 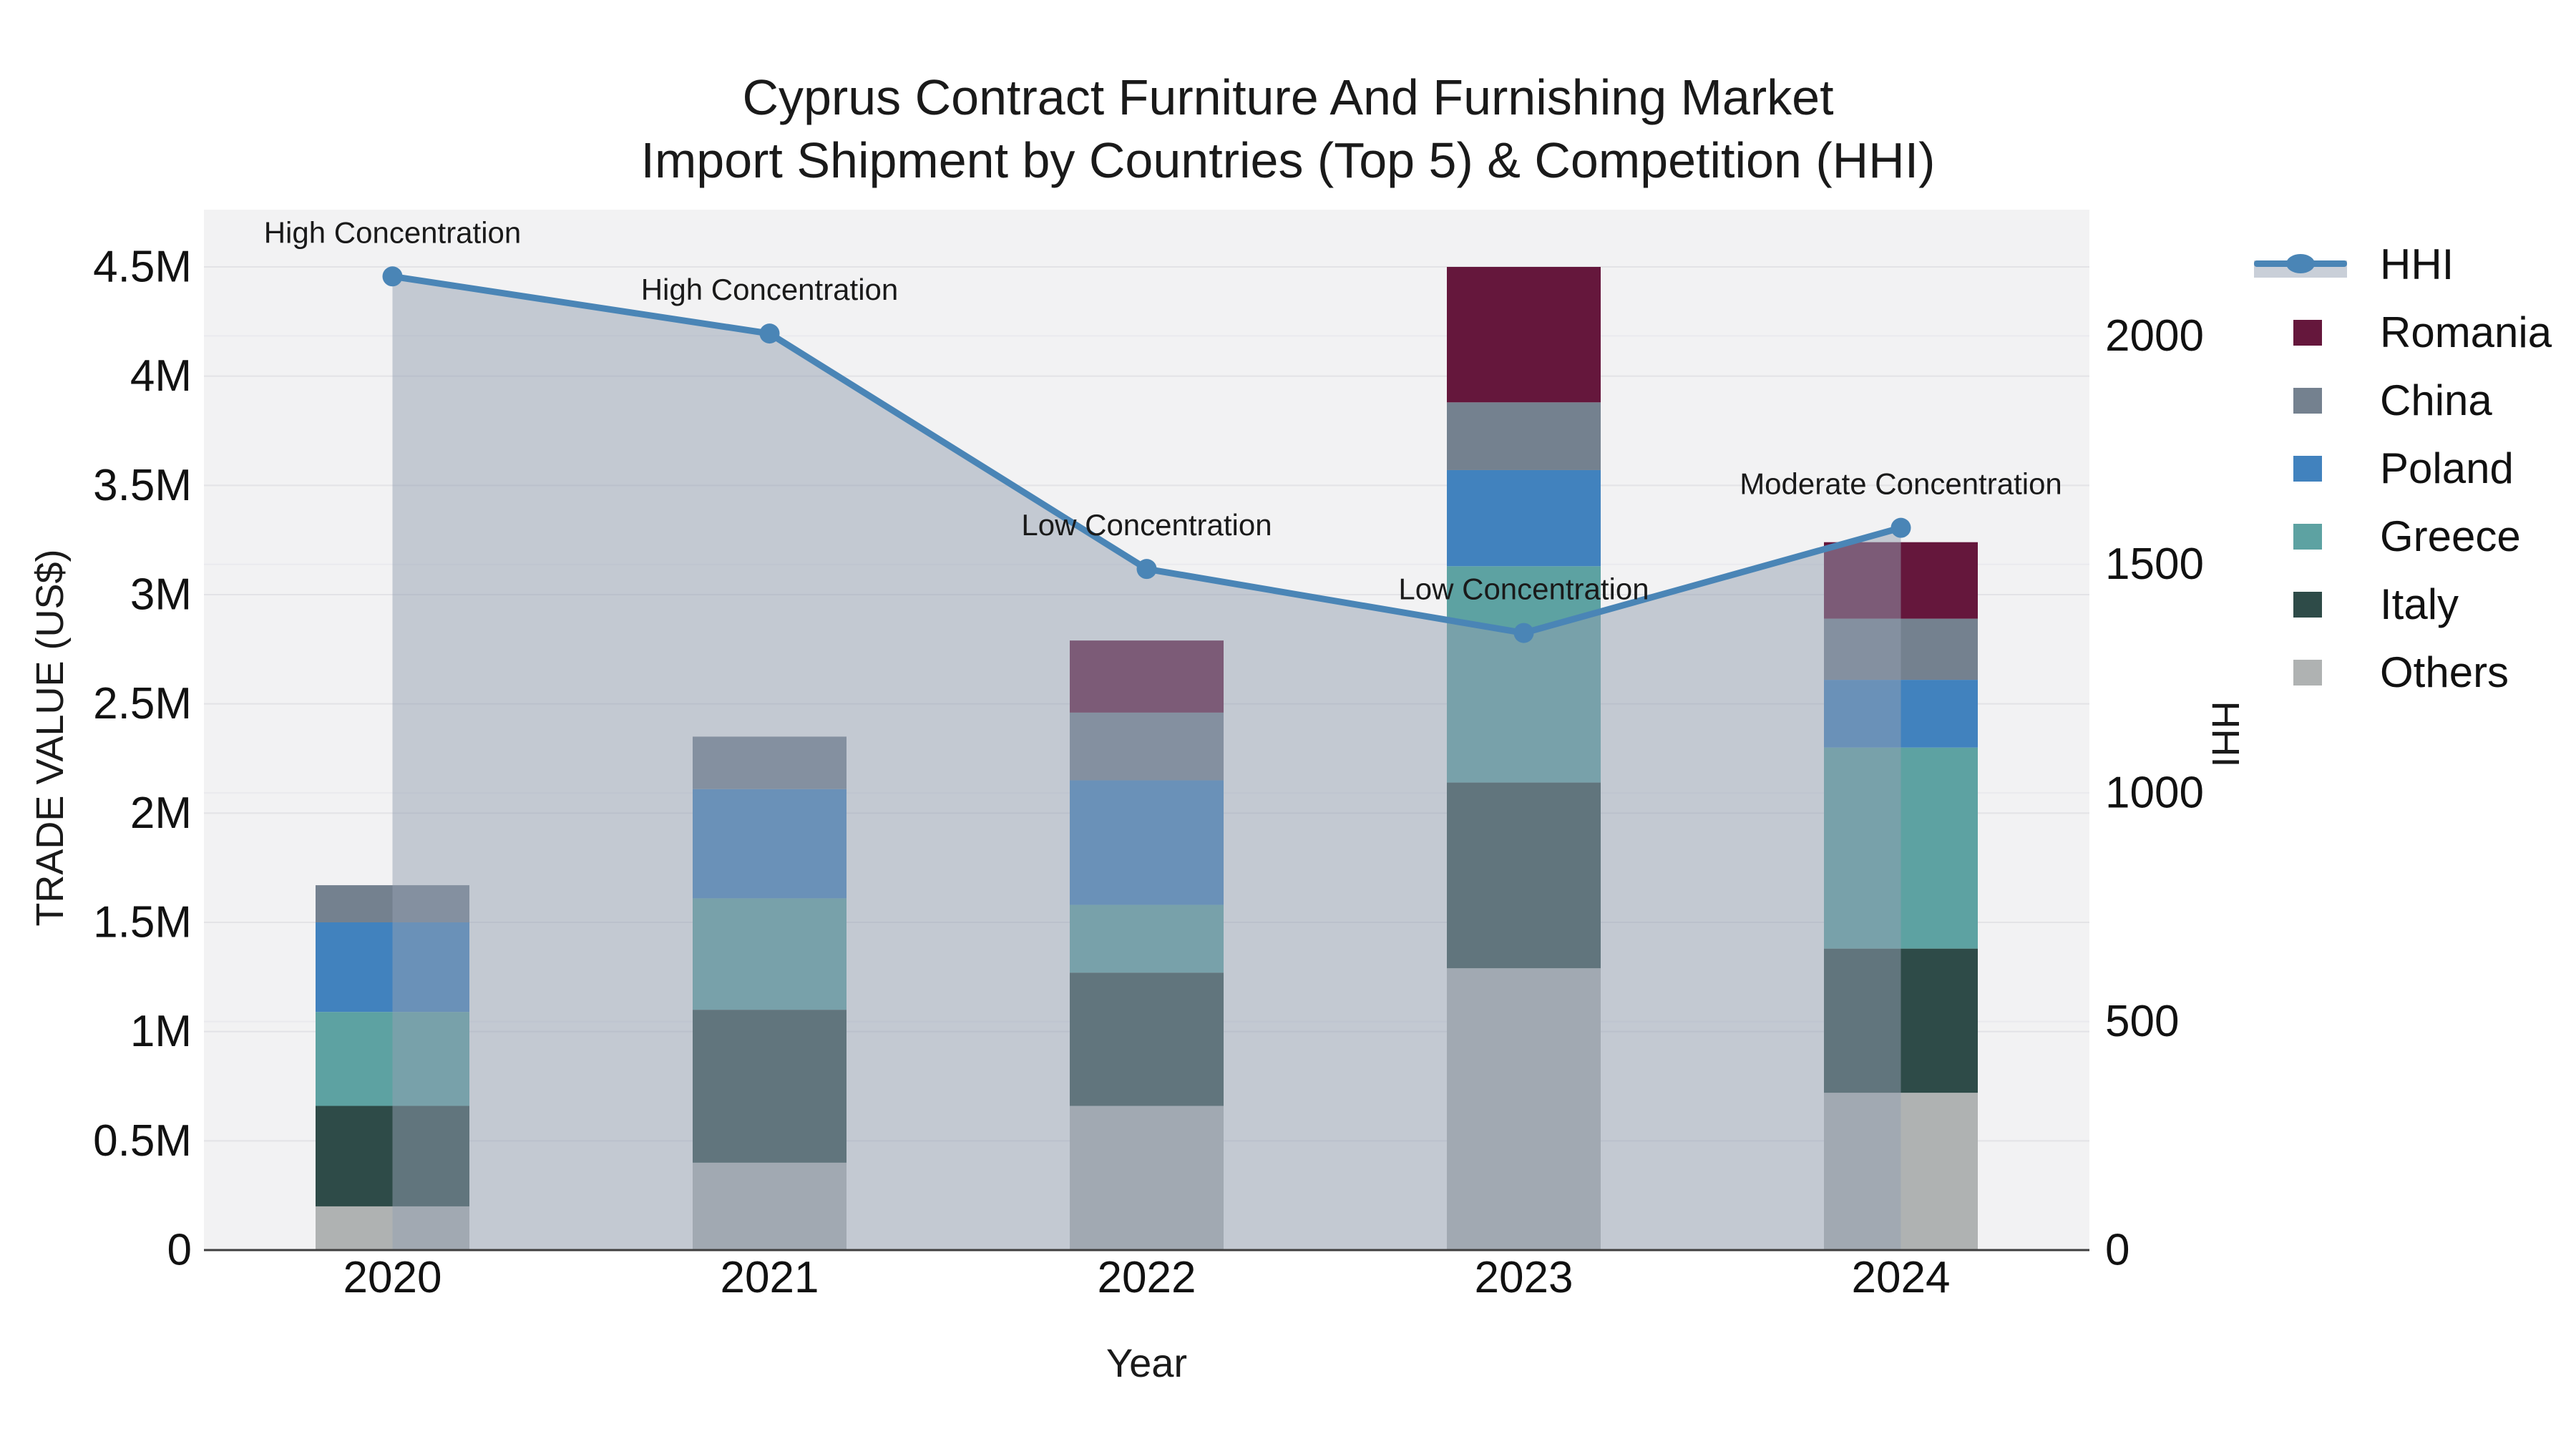 What do you see at coordinates (161, 594) in the screenshot?
I see `y-left-tick-label: 3M` at bounding box center [161, 594].